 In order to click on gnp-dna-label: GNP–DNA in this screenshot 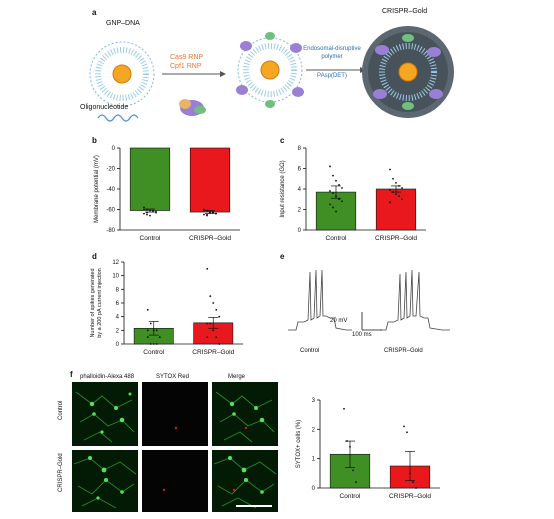, I will do `click(123, 23)`.